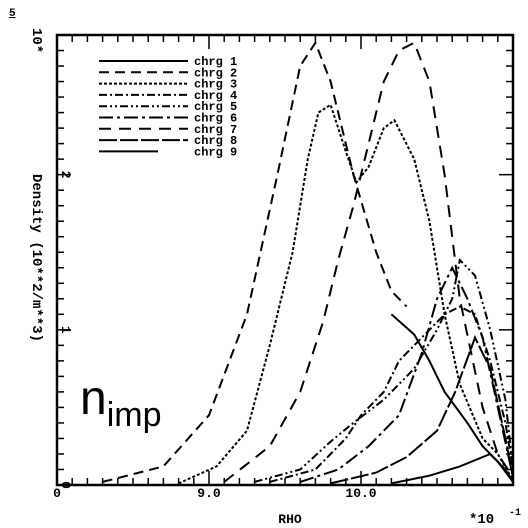 The width and height of the screenshot is (528, 528). Describe the element at coordinates (215, 85) in the screenshot. I see `legend-label-3: chrg 3` at that location.